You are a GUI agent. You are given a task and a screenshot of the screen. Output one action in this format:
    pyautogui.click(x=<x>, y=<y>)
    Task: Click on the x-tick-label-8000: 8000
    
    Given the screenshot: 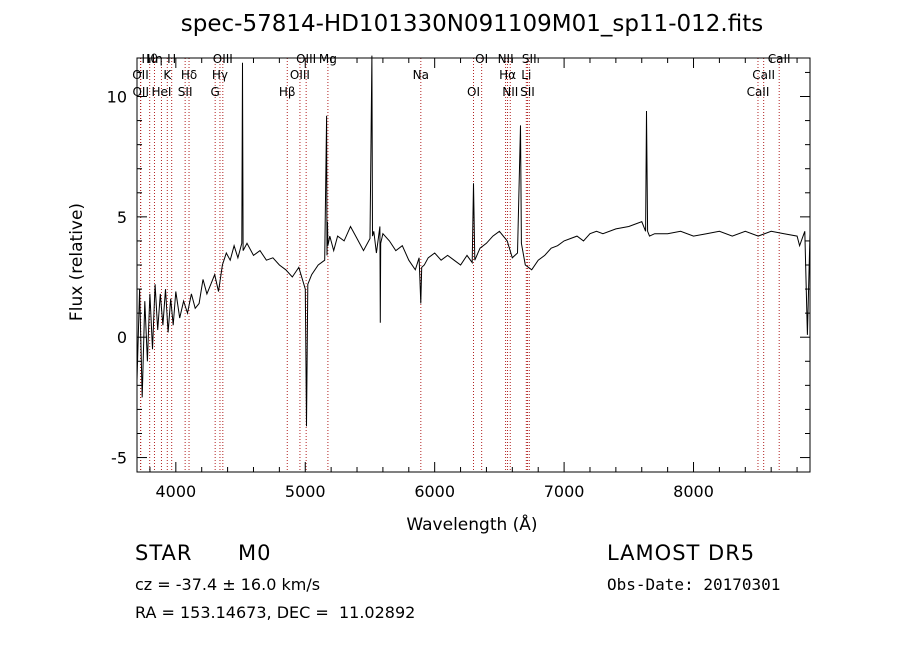 What is the action you would take?
    pyautogui.click(x=693, y=491)
    